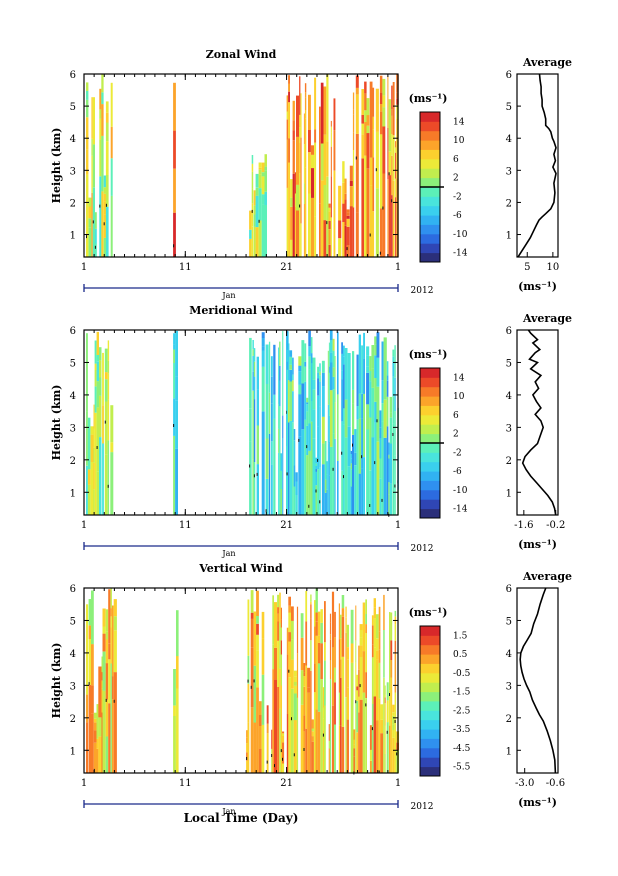 The image size is (618, 876). Describe the element at coordinates (73, 751) in the screenshot. I see `y-tick-label: 1` at that location.